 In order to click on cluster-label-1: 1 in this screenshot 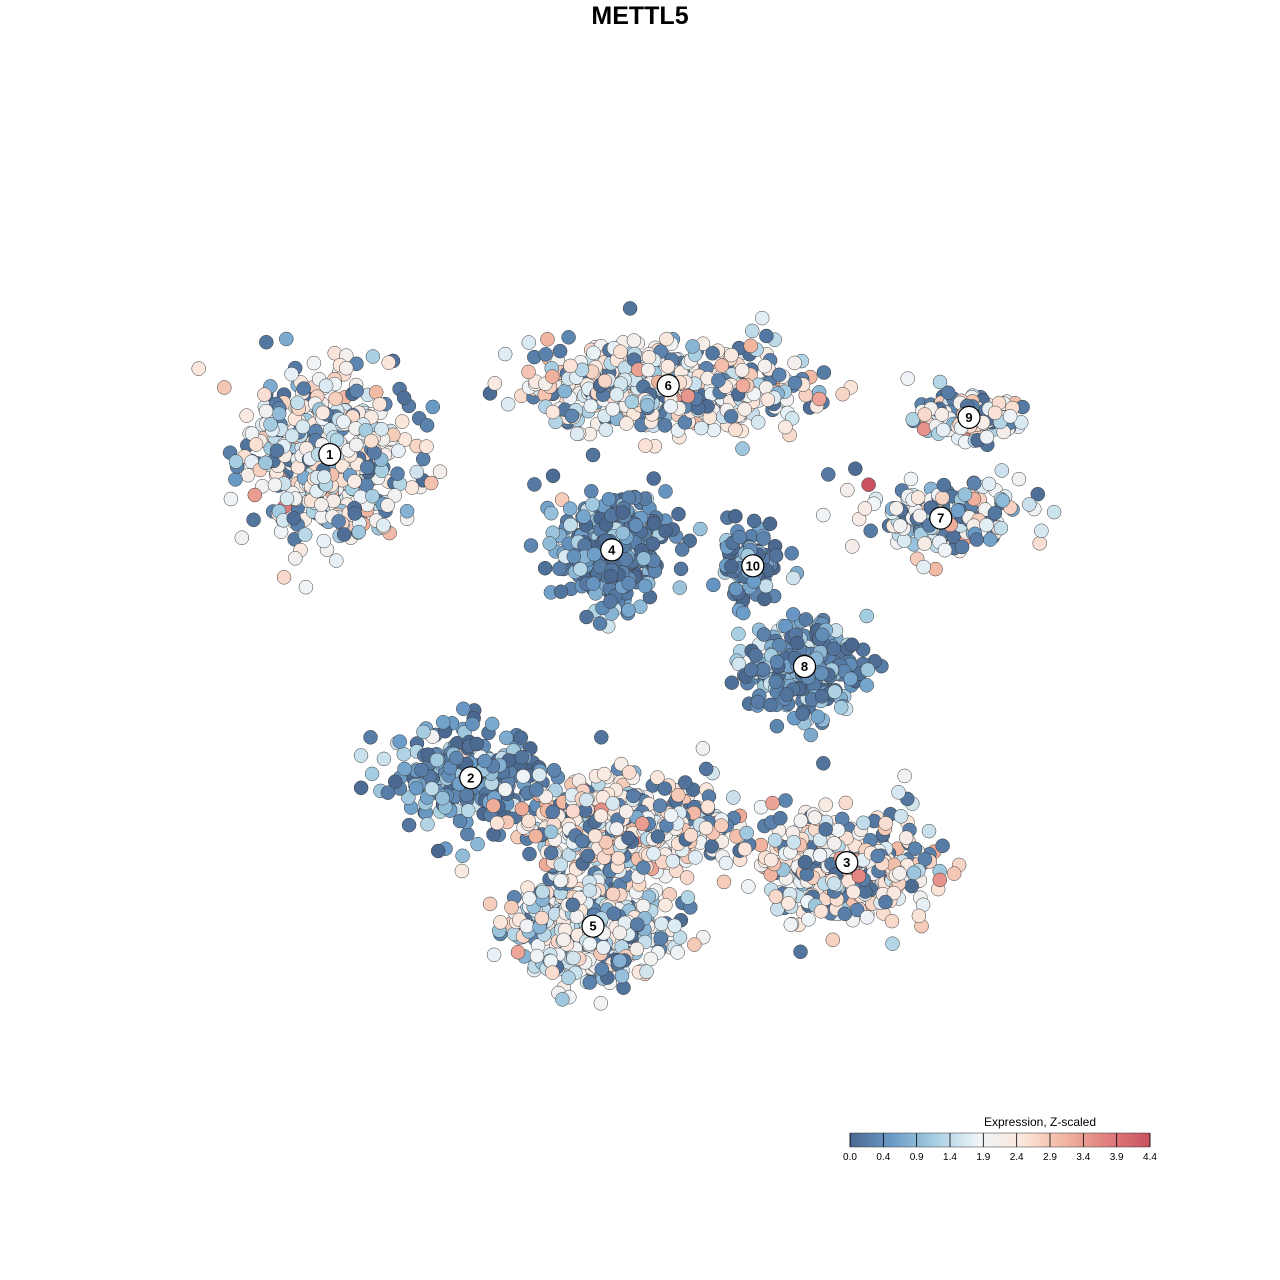, I will do `click(330, 454)`.